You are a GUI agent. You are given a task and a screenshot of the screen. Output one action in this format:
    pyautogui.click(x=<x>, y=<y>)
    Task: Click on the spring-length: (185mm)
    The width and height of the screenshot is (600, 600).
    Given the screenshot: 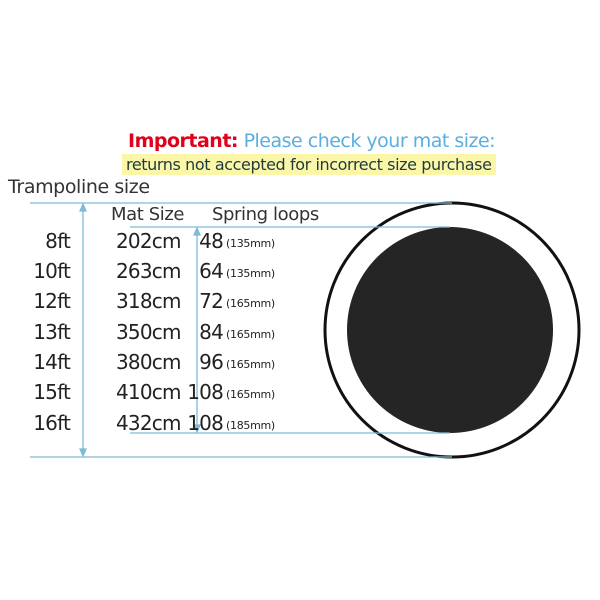 What is the action you would take?
    pyautogui.click(x=250, y=425)
    